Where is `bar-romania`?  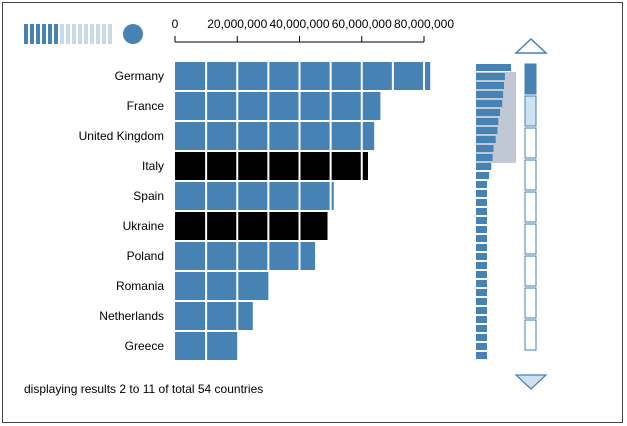
bar-romania is located at coordinates (222, 286).